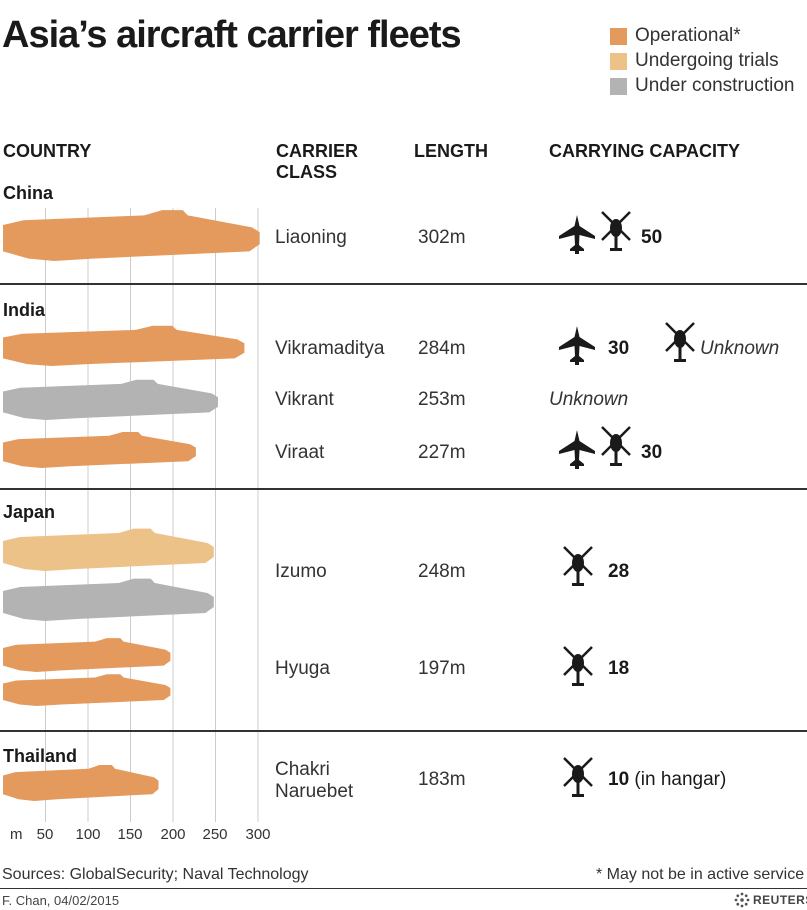 Image resolution: width=807 pixels, height=910 pixels. What do you see at coordinates (24, 310) in the screenshot?
I see `country-label-india: India` at bounding box center [24, 310].